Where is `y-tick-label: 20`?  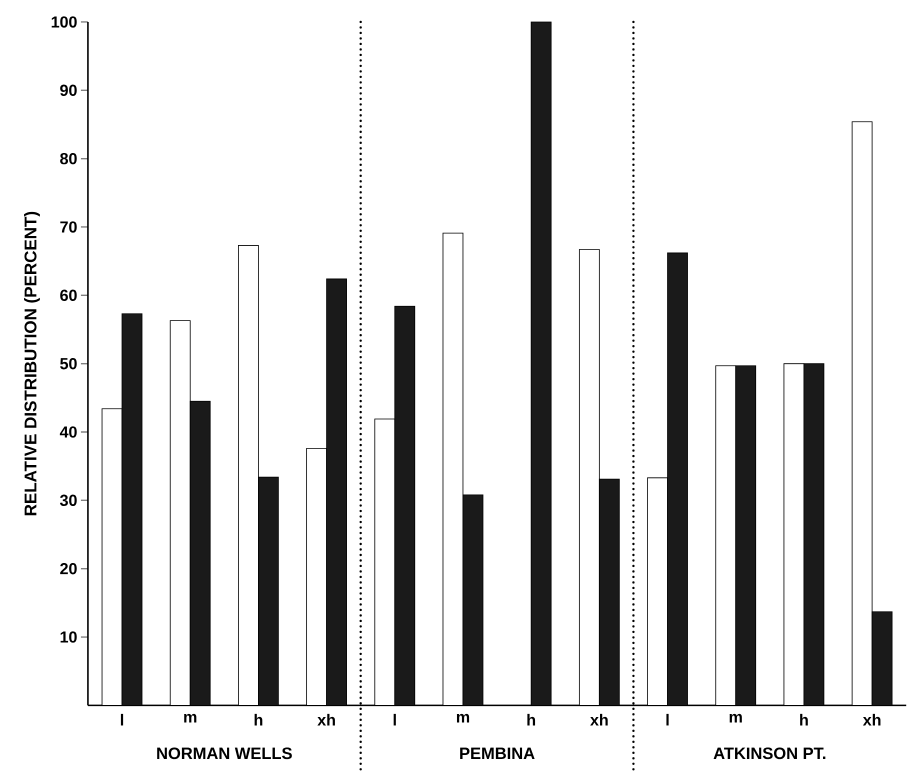 y-tick-label: 20 is located at coordinates (68, 569).